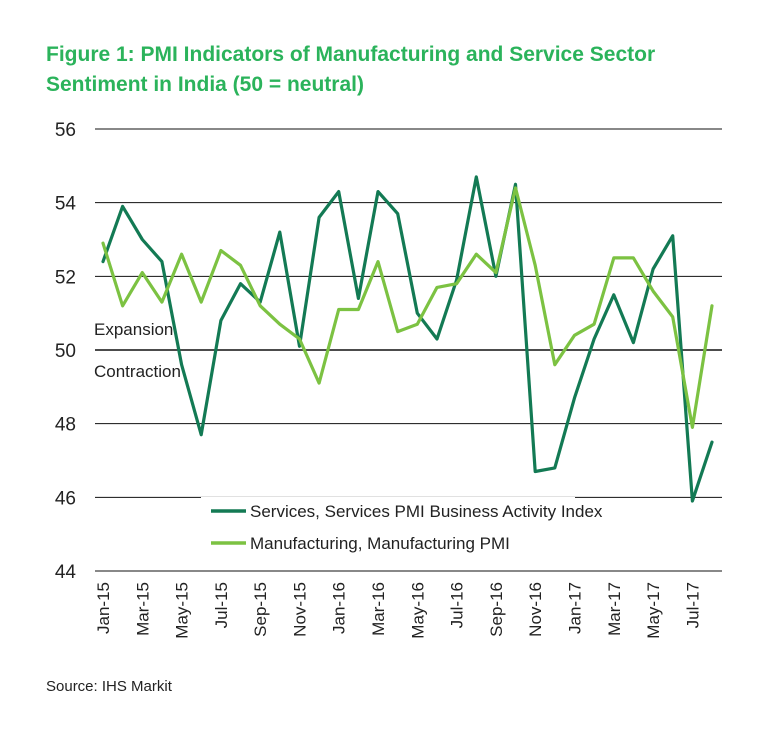  Describe the element at coordinates (692, 605) in the screenshot. I see `x-tick-label-Jul-17: Jul-17` at that location.